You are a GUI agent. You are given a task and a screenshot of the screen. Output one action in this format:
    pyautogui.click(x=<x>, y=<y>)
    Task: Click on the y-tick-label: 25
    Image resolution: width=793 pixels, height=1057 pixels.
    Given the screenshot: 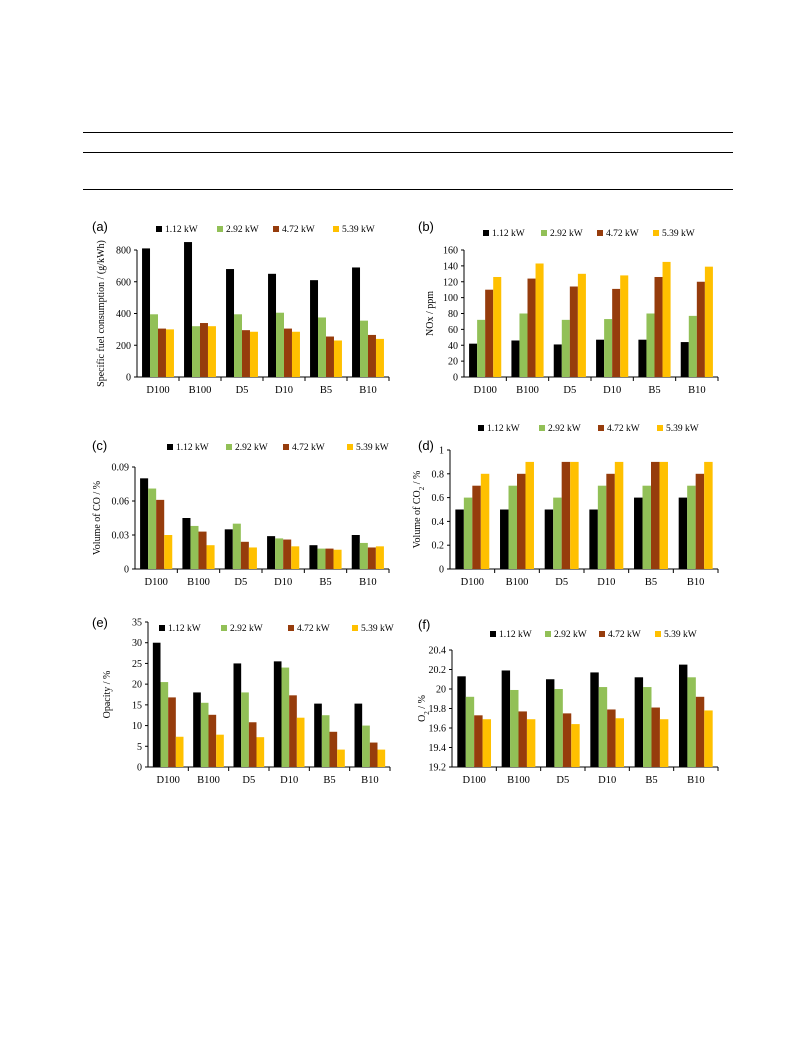 What is the action you would take?
    pyautogui.click(x=137, y=664)
    